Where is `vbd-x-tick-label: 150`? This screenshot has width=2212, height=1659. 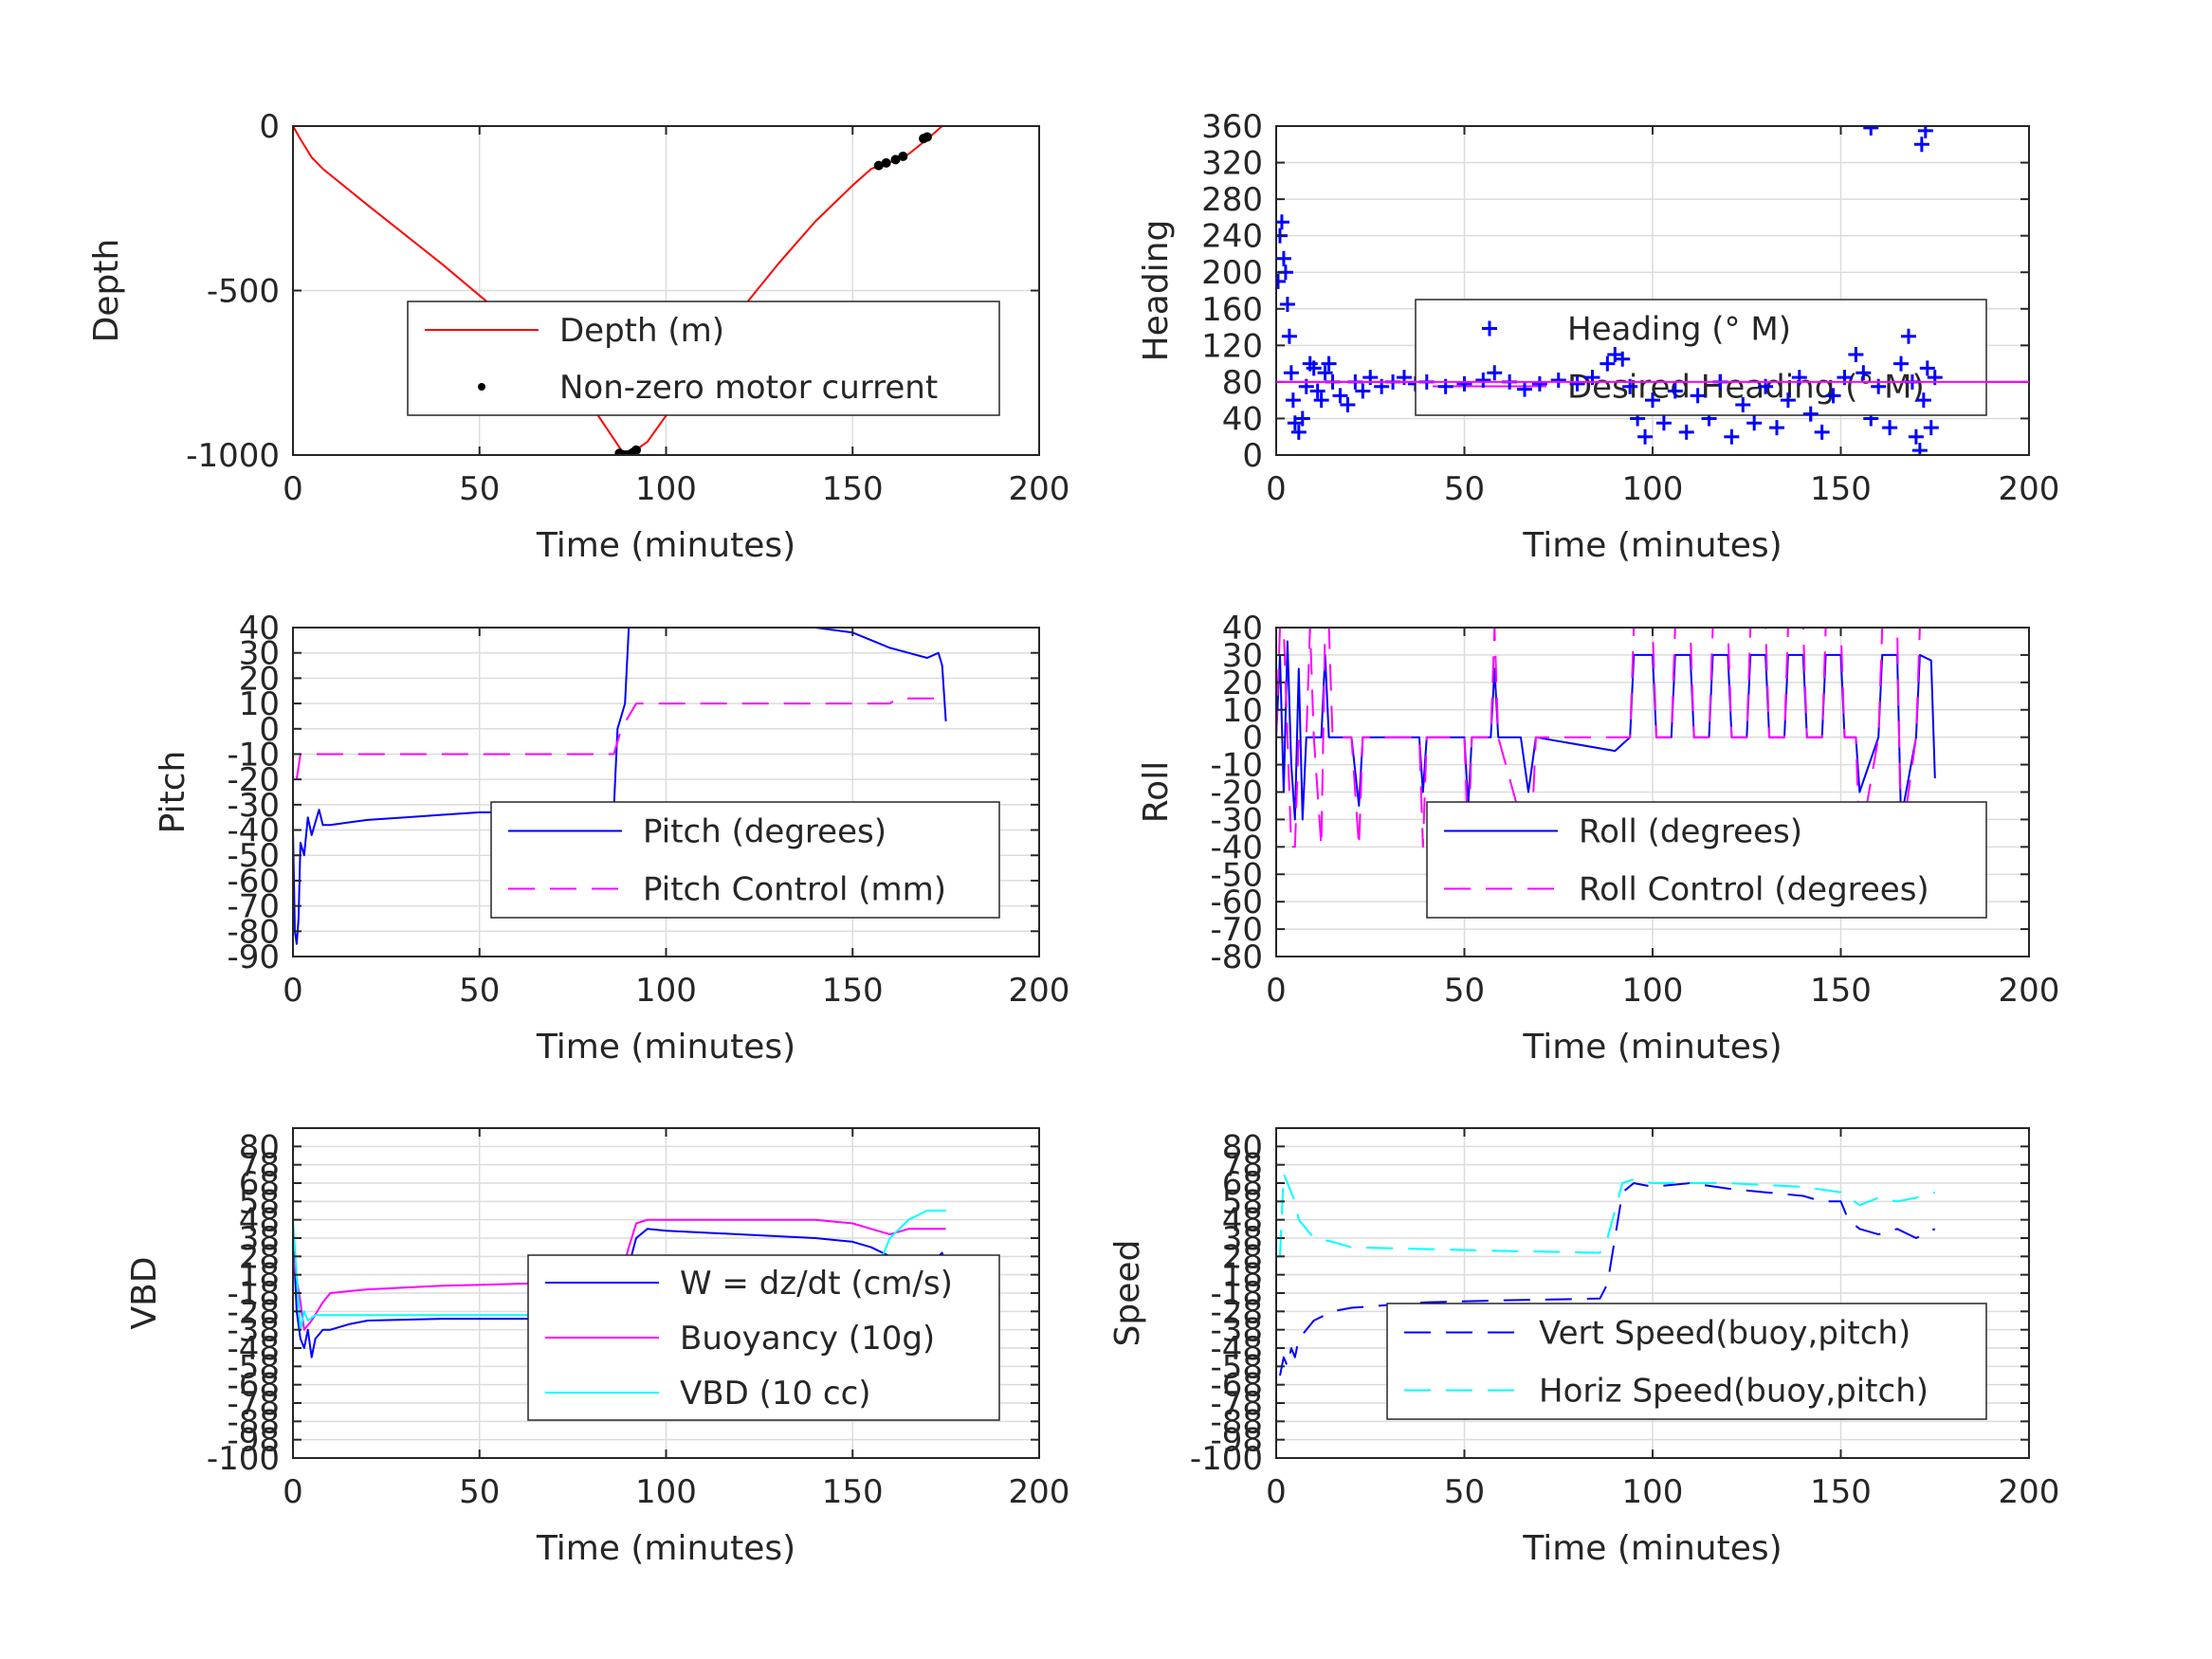 vbd-x-tick-label: 150 is located at coordinates (853, 1492).